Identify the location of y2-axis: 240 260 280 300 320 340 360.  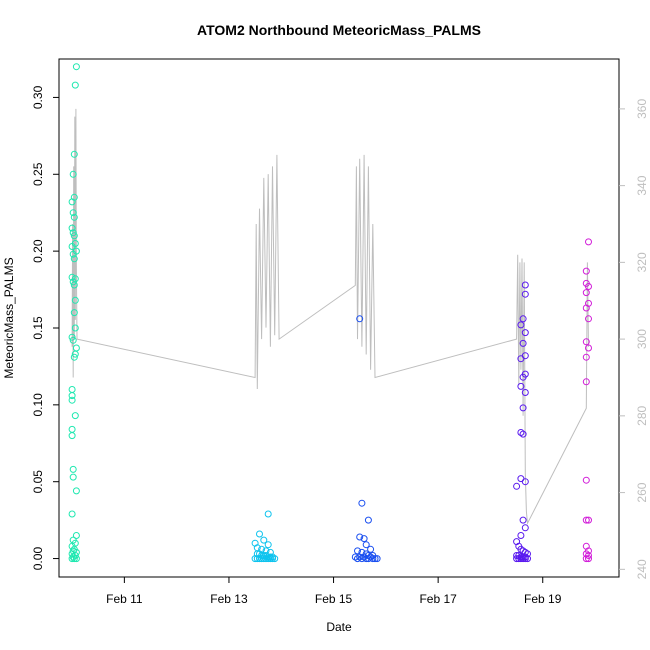
(634, 339).